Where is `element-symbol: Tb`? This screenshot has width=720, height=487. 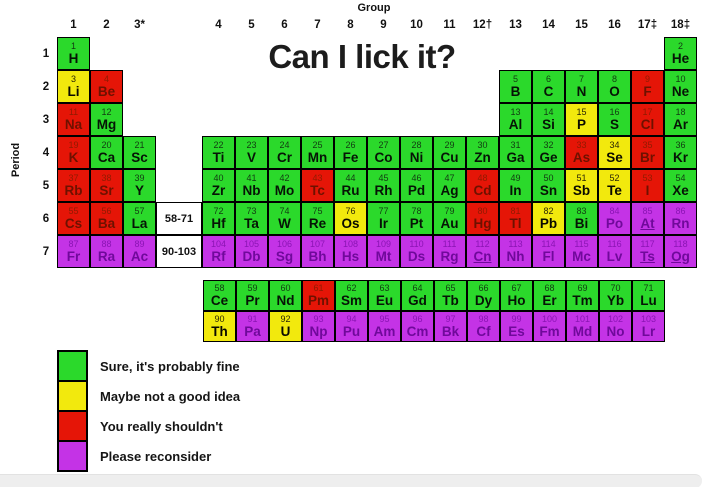
element-symbol: Tb is located at coordinates (450, 300).